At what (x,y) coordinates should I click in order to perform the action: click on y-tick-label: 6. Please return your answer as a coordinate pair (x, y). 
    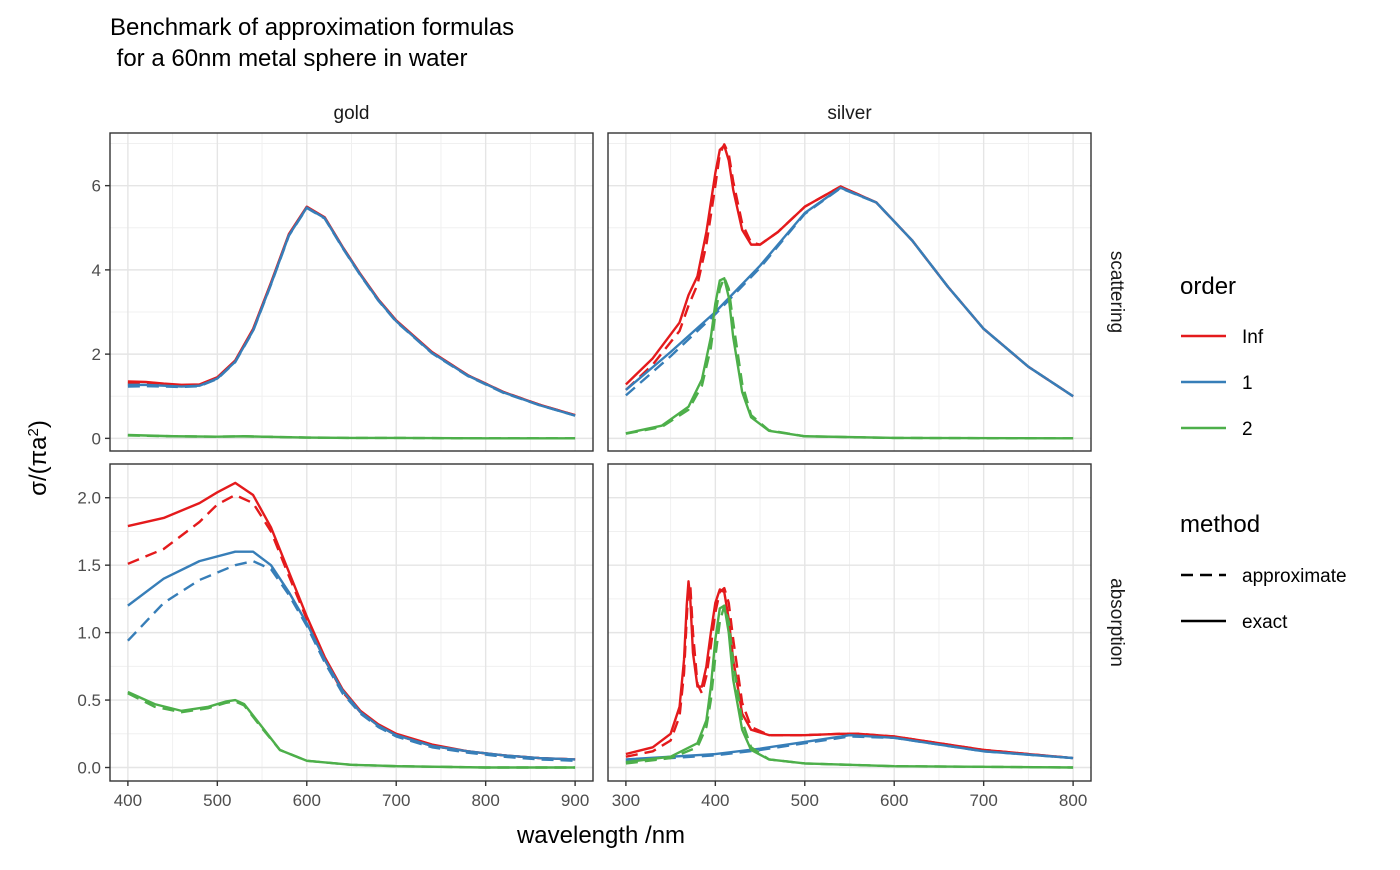
    Looking at the image, I should click on (96, 186).